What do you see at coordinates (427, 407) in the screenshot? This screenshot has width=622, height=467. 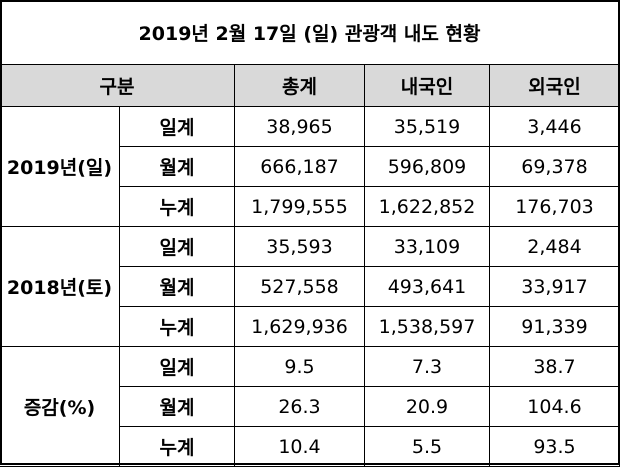 I see `value-cell: 20.9` at bounding box center [427, 407].